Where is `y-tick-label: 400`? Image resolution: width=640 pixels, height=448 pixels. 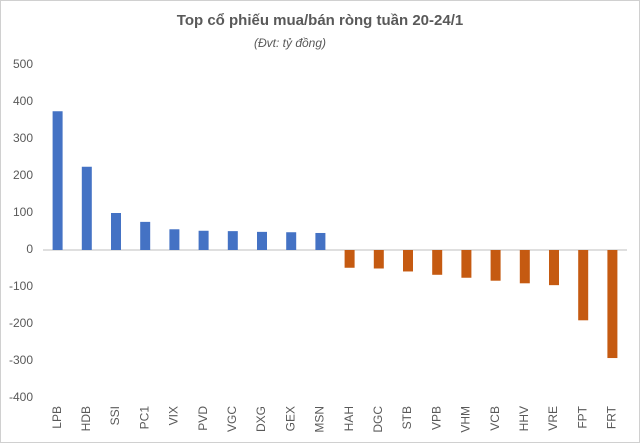 y-tick-label: 400 is located at coordinates (23, 101).